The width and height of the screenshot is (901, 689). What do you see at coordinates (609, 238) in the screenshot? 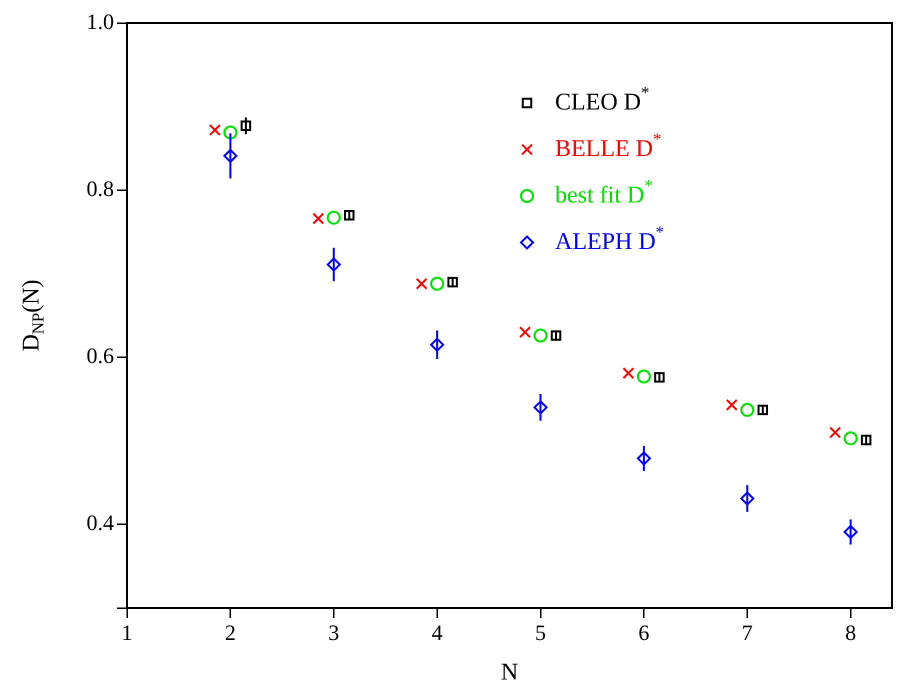
I see `legend-label: ALEPH D*` at bounding box center [609, 238].